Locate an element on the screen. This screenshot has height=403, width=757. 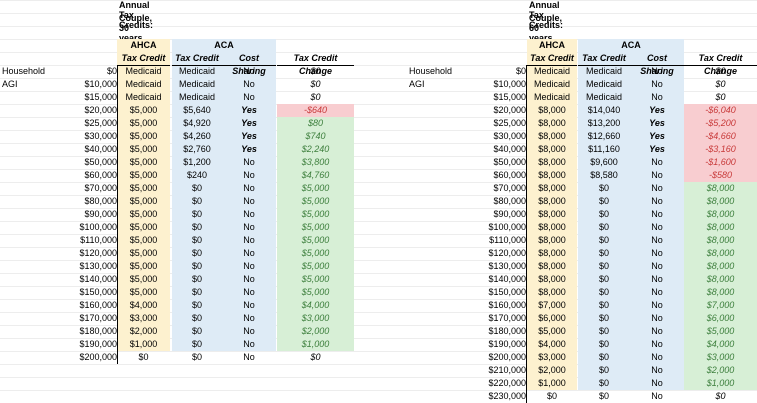
ahca-tax-credit-cell: $6,000 is located at coordinates (552, 318).